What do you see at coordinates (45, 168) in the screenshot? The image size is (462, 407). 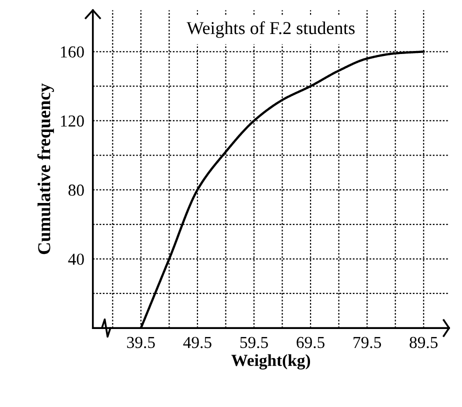 I see `y-axis-title: Cumulative frequency` at bounding box center [45, 168].